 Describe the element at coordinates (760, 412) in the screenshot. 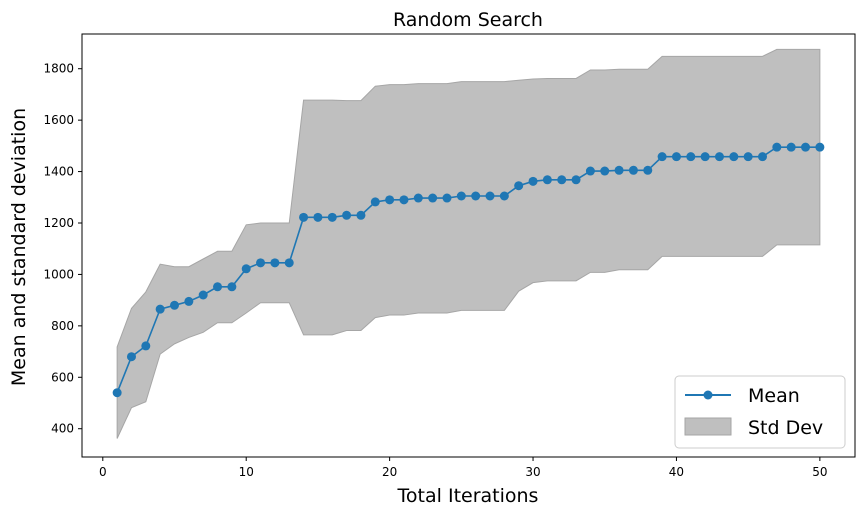

I see `legend: Mean Std Dev` at that location.